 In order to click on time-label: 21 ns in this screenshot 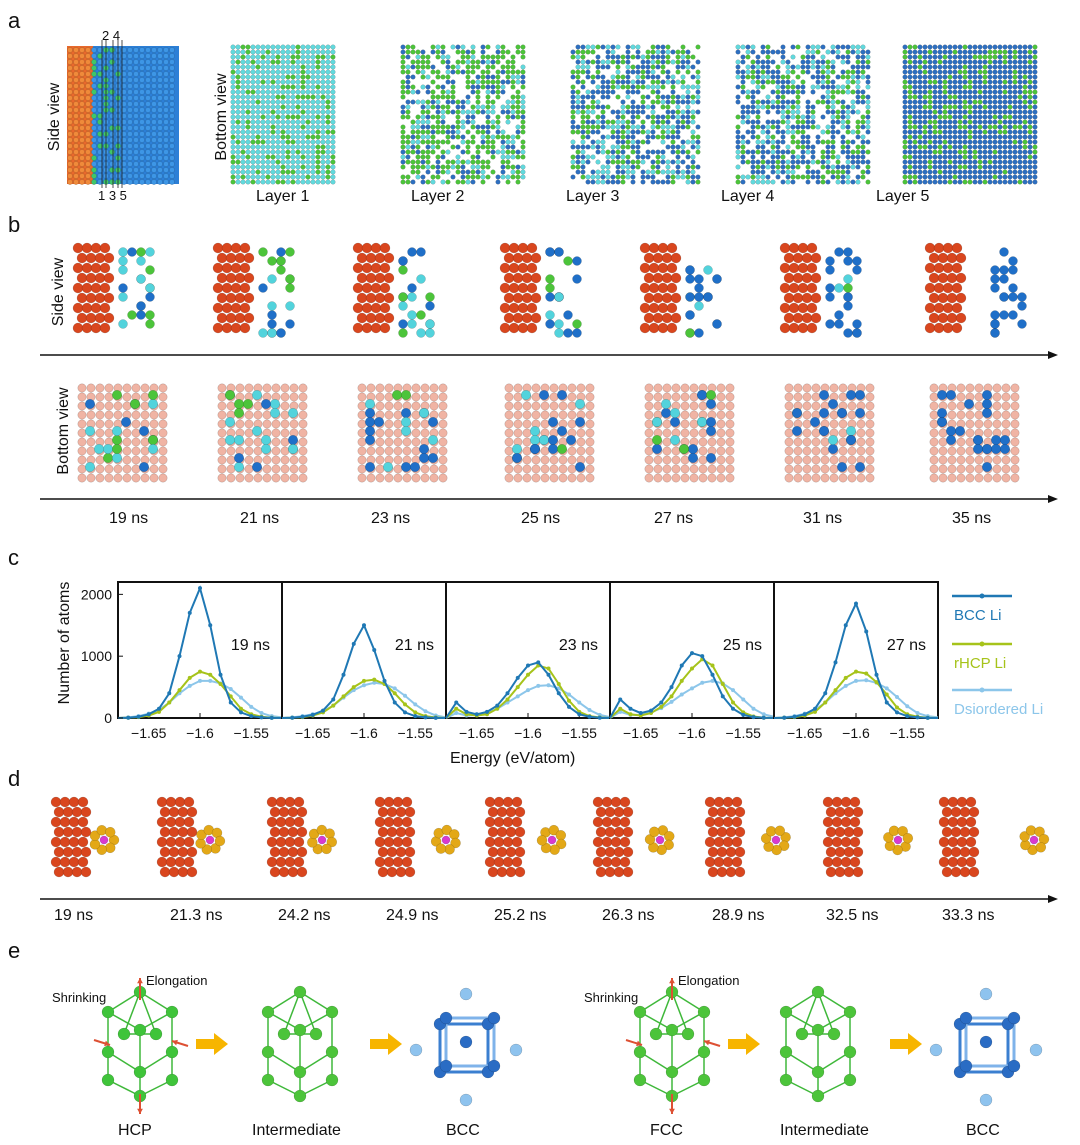, I will do `click(260, 518)`.